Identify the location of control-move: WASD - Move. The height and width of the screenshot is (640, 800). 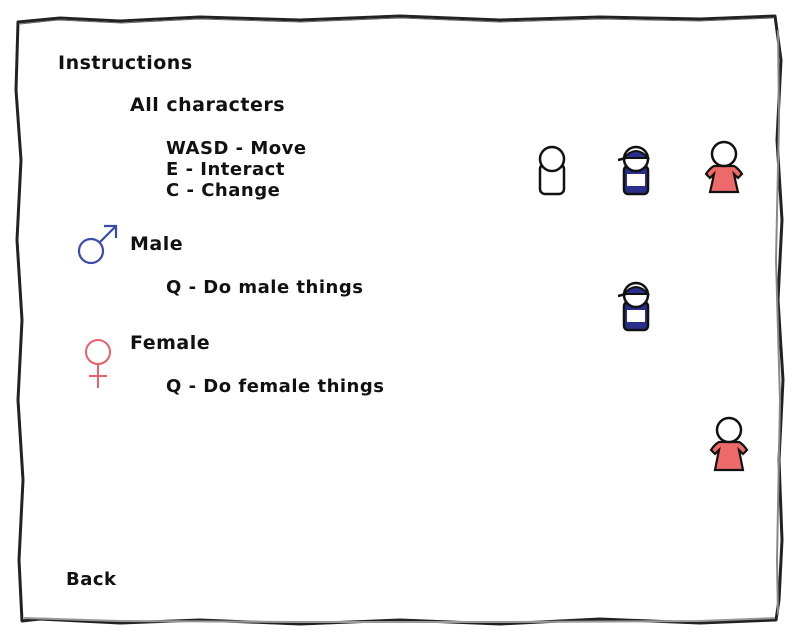
(236, 148).